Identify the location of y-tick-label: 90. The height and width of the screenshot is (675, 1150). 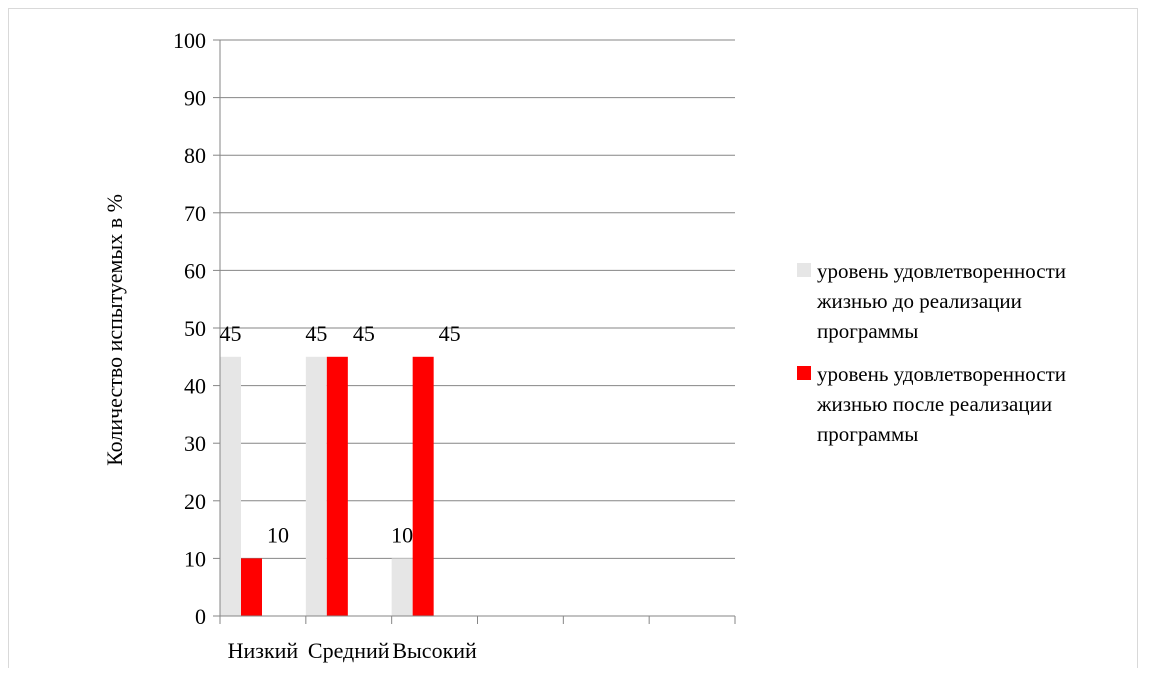
(195, 98).